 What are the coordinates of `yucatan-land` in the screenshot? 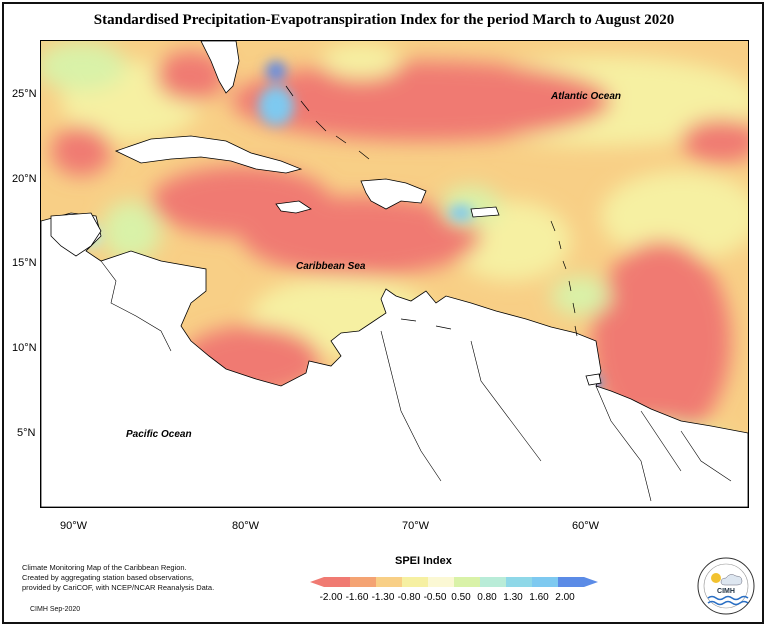 It's located at (76, 234).